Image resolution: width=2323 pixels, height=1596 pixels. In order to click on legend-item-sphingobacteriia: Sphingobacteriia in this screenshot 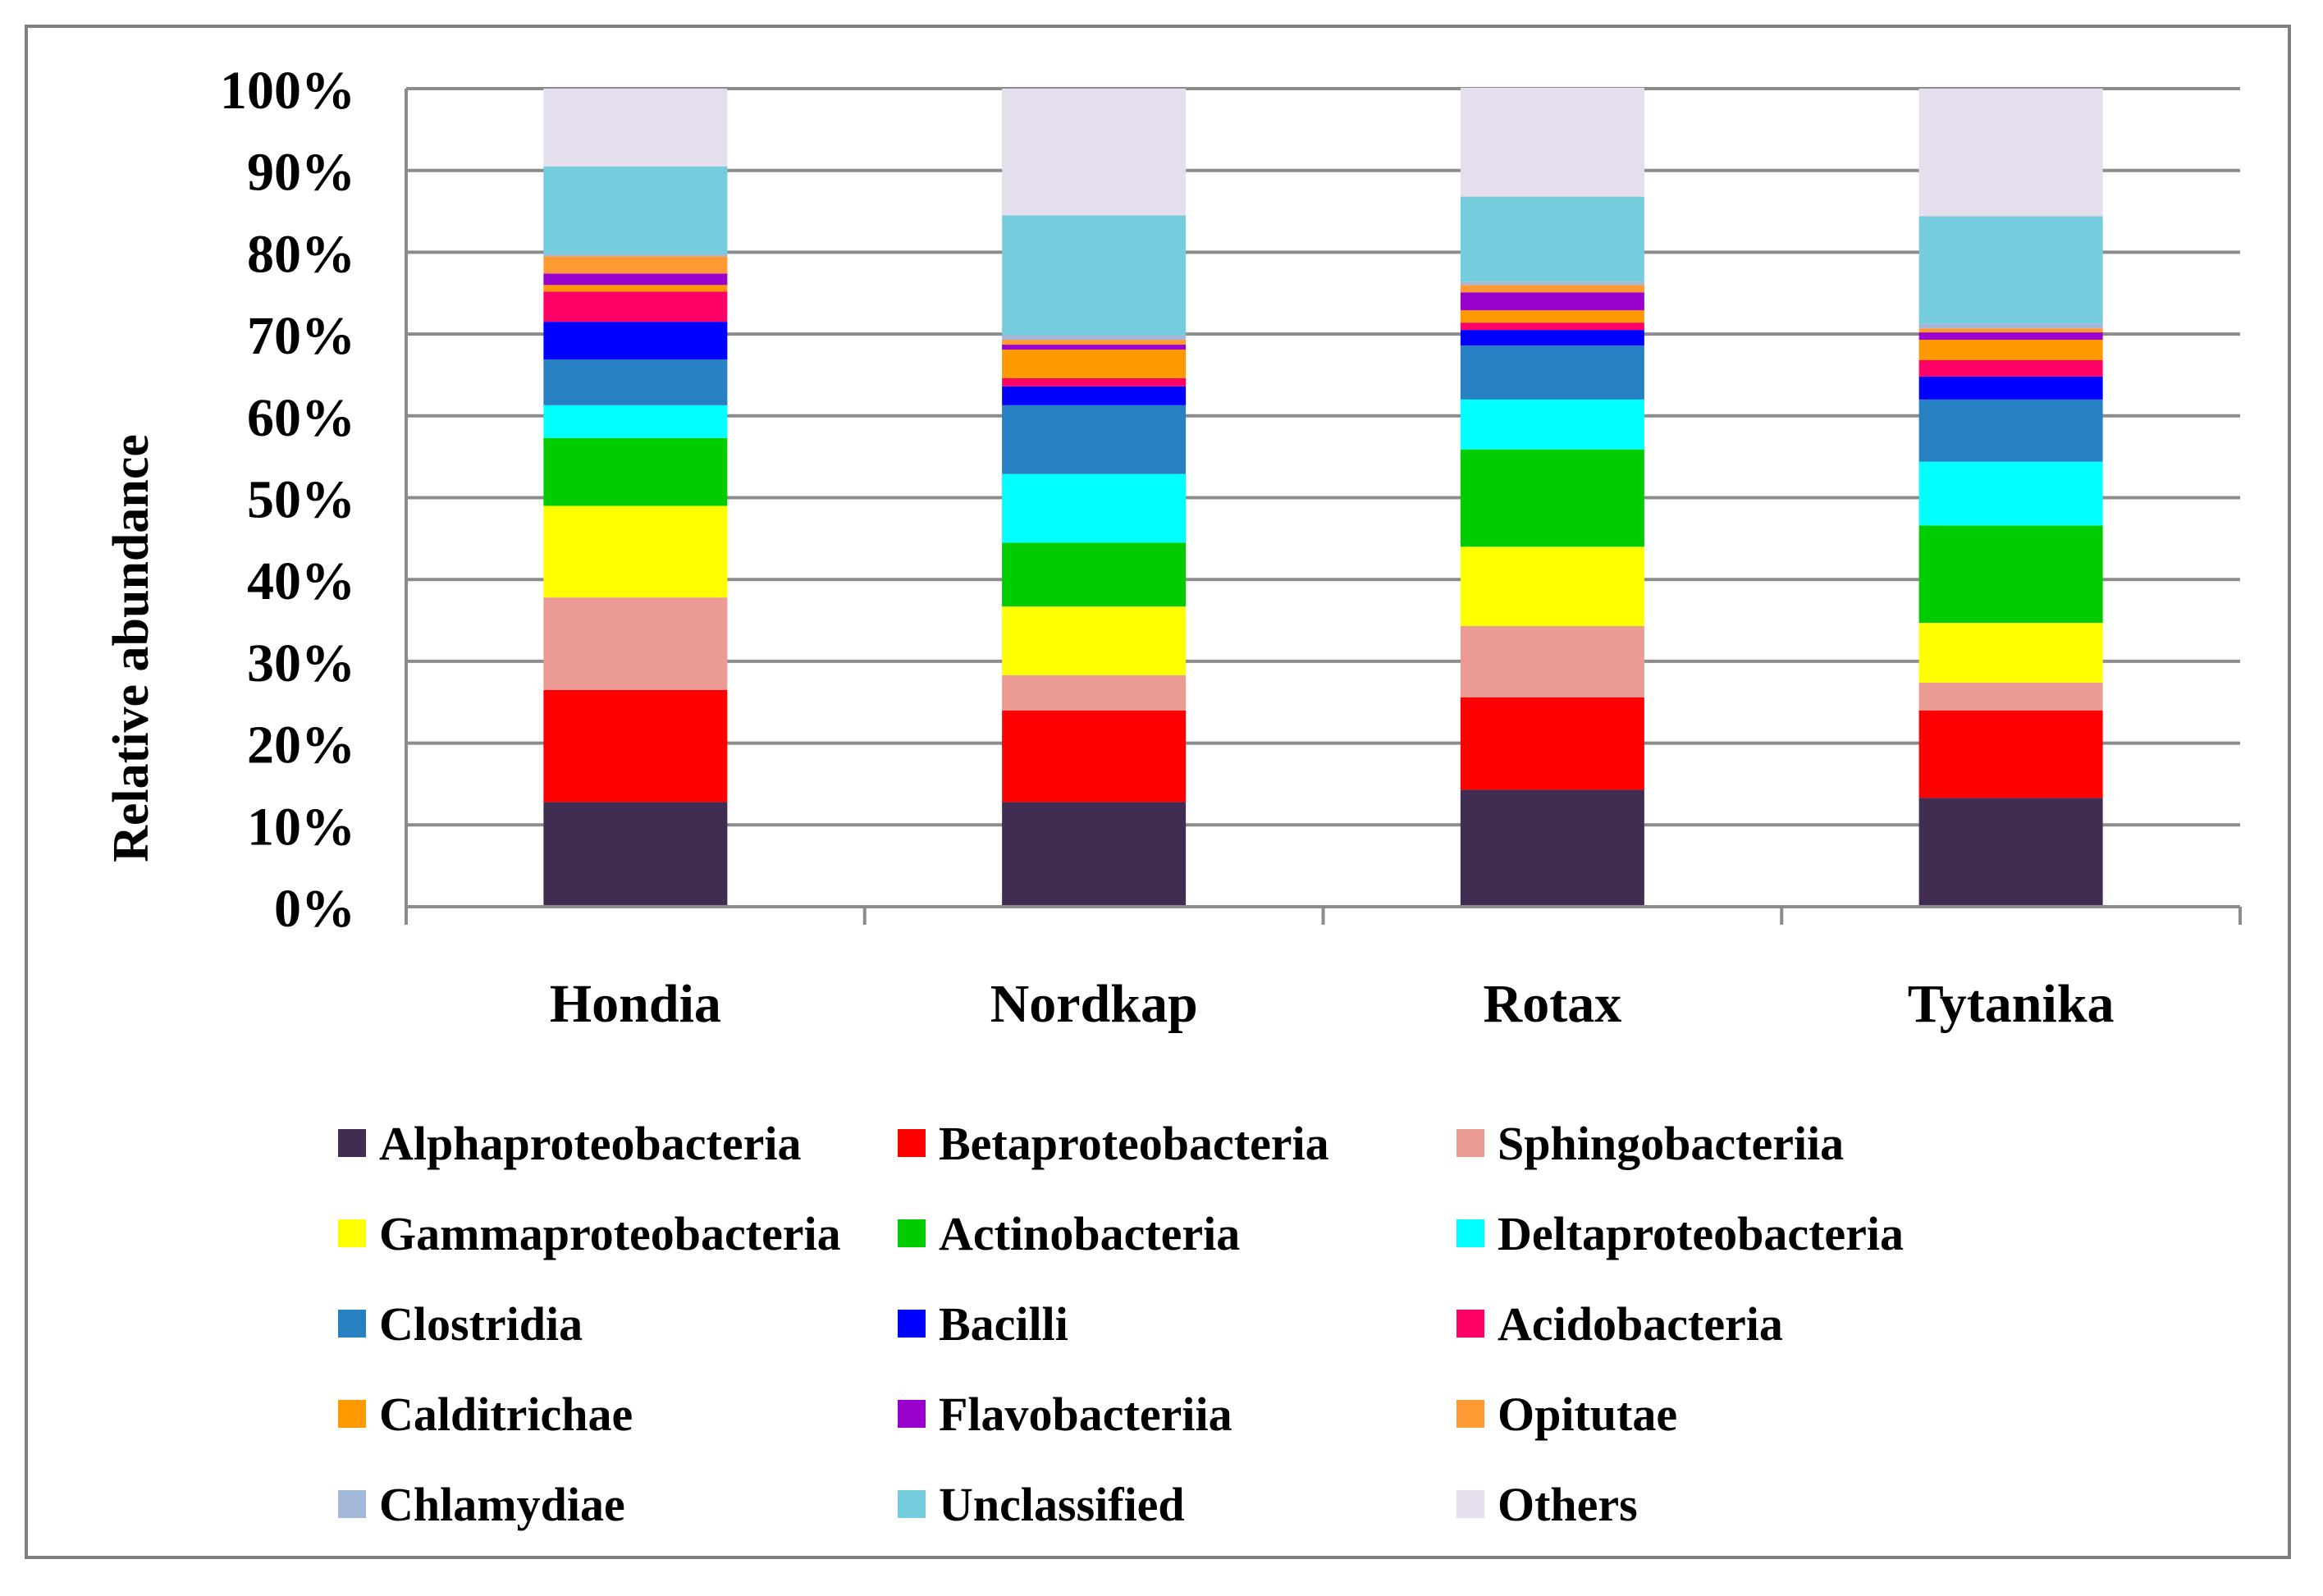, I will do `click(1650, 1143)`.